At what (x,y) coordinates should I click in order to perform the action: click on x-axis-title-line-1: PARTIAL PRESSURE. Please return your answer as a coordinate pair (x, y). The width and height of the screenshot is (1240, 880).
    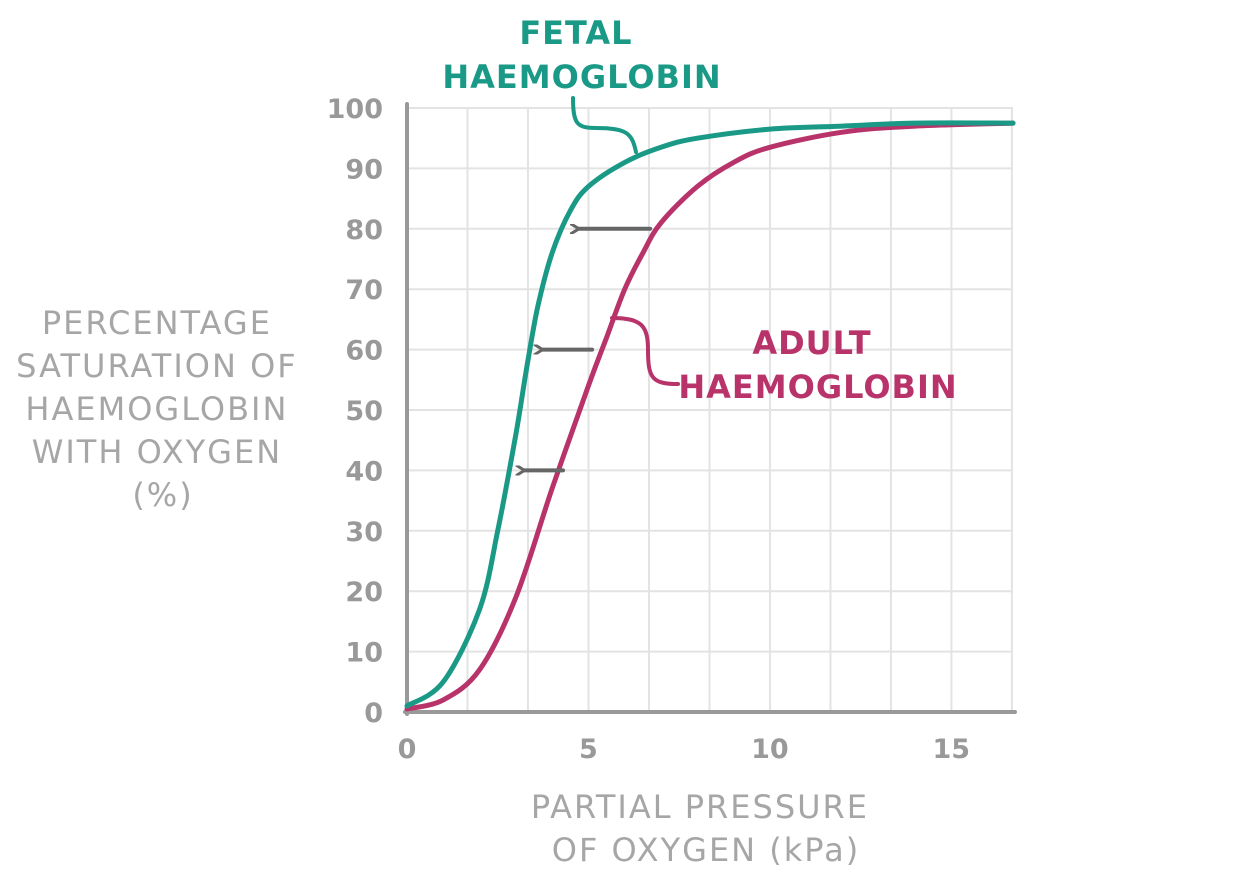
    Looking at the image, I should click on (700, 807).